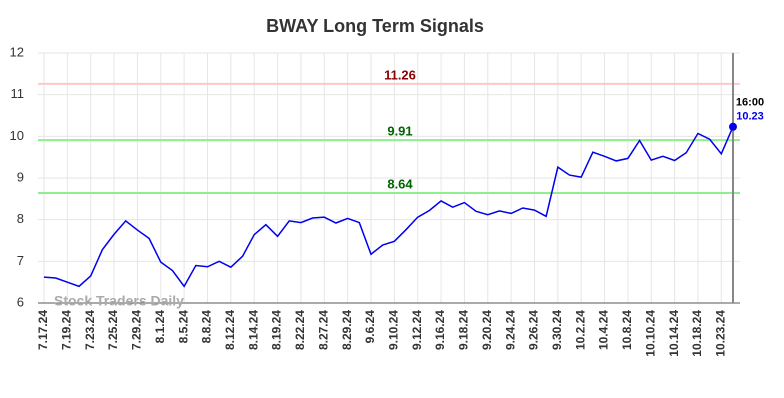 The height and width of the screenshot is (398, 784). Describe the element at coordinates (277, 330) in the screenshot. I see `x-tick-label: 8.19.24` at that location.